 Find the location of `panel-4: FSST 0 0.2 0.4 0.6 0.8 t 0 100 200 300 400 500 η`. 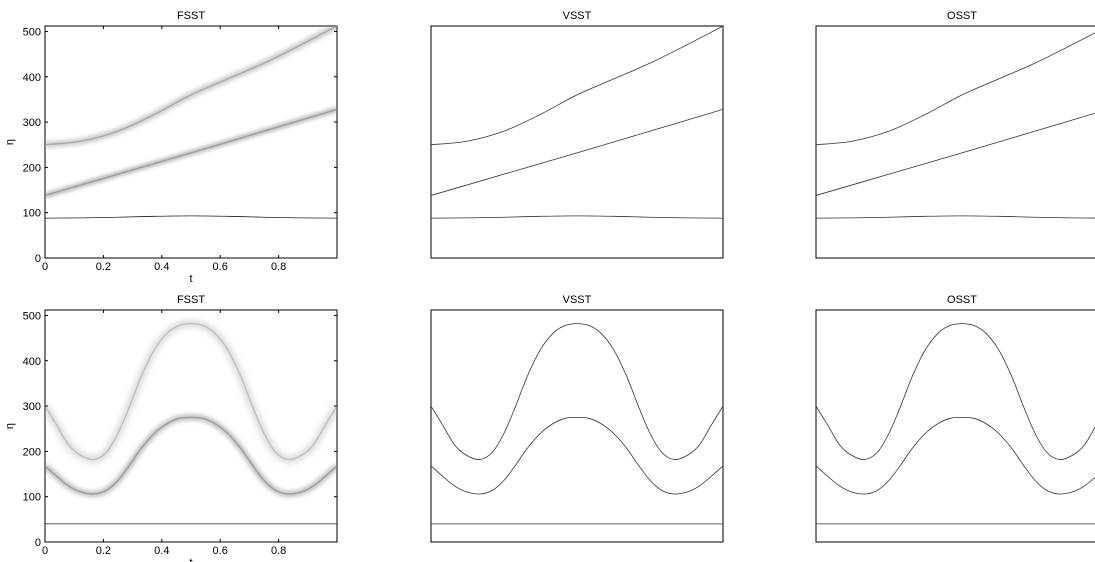

panel-4: FSST 0 0.2 0.4 0.6 0.8 t 0 100 200 300 400 500 η is located at coordinates (171, 428).